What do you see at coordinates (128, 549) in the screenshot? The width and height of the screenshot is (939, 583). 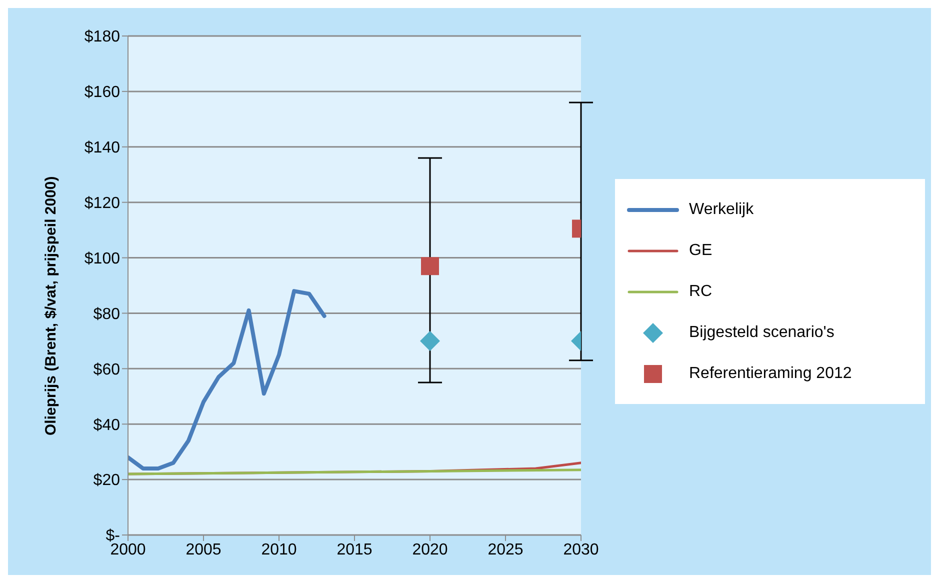 I see `x-tick-label: 2000` at bounding box center [128, 549].